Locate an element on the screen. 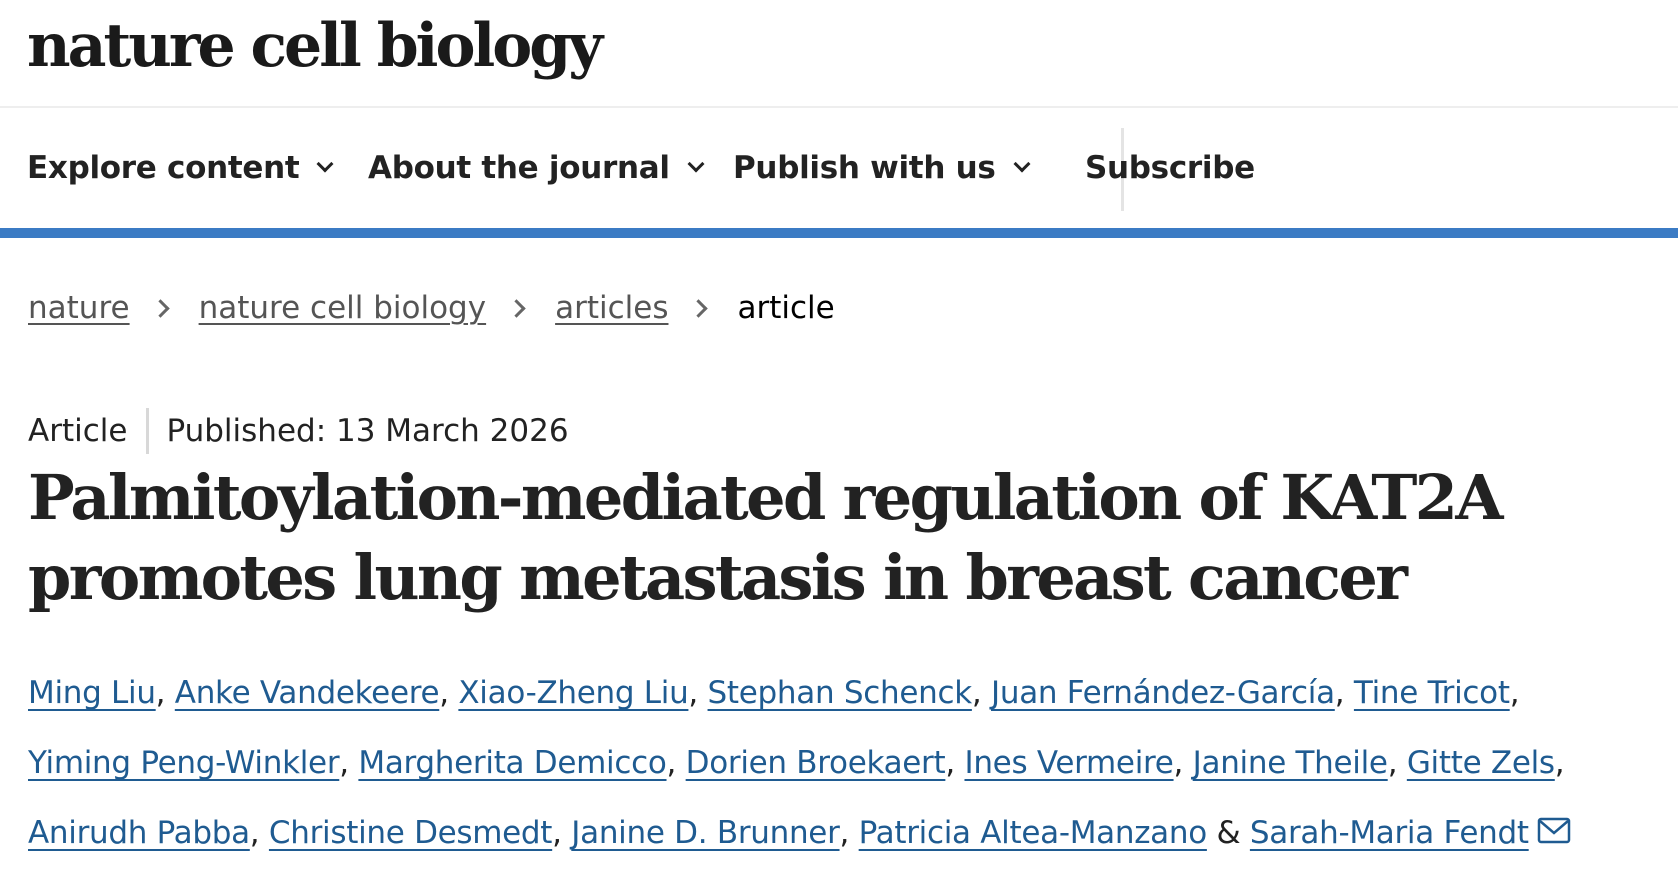 The image size is (1678, 872). author-link: Anirudh Pabba is located at coordinates (139, 833).